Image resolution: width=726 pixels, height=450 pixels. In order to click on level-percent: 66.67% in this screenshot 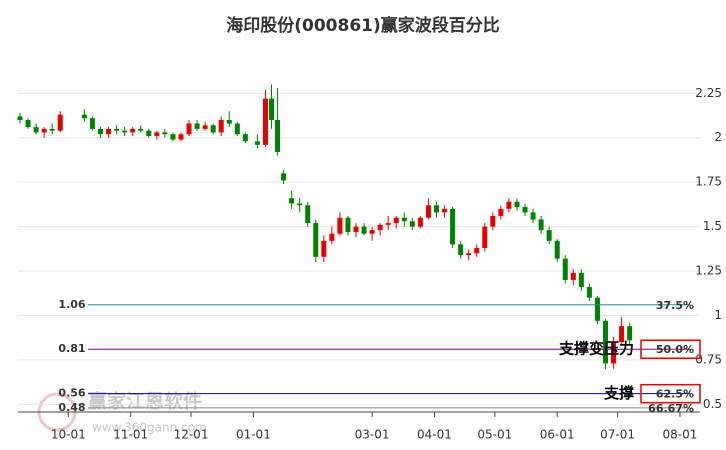, I will do `click(671, 408)`.